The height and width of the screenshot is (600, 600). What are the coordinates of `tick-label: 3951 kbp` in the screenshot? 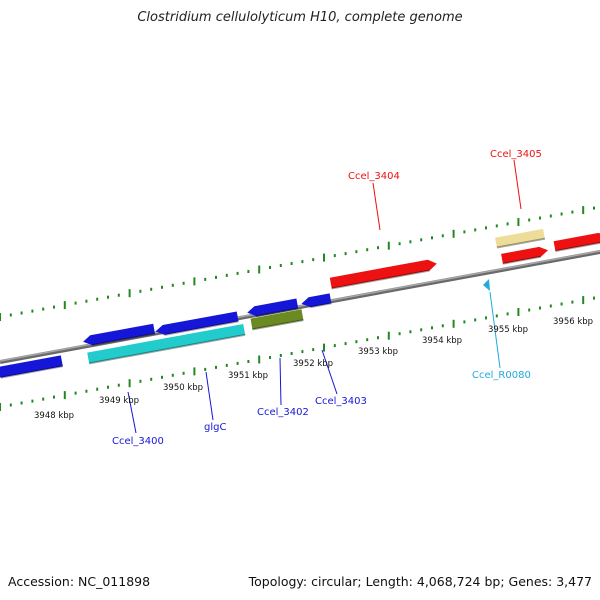 It's located at (248, 376).